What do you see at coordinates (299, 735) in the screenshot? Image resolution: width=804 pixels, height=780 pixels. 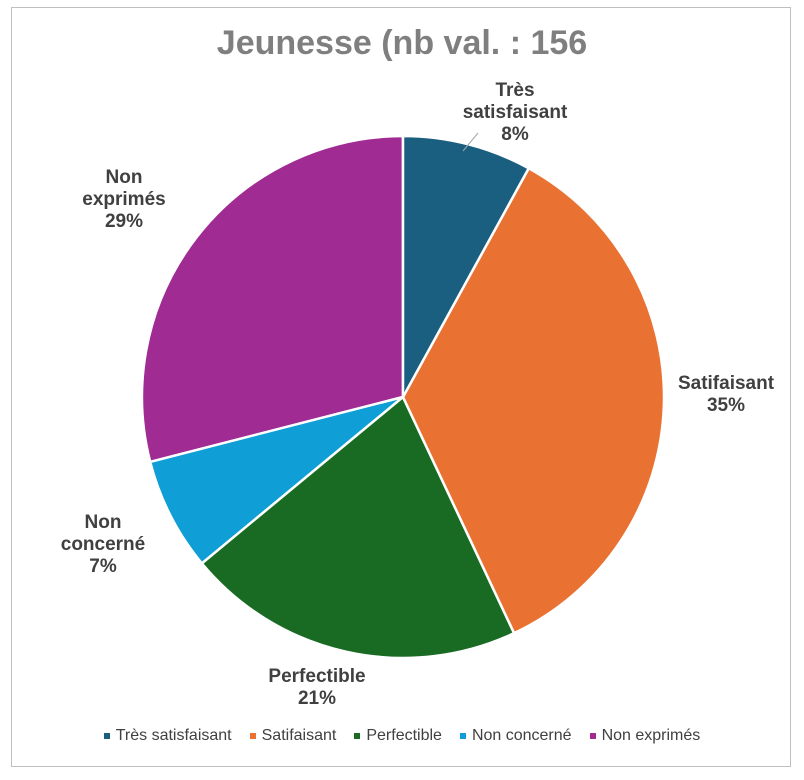 I see `legend-label: Satifaisant` at bounding box center [299, 735].